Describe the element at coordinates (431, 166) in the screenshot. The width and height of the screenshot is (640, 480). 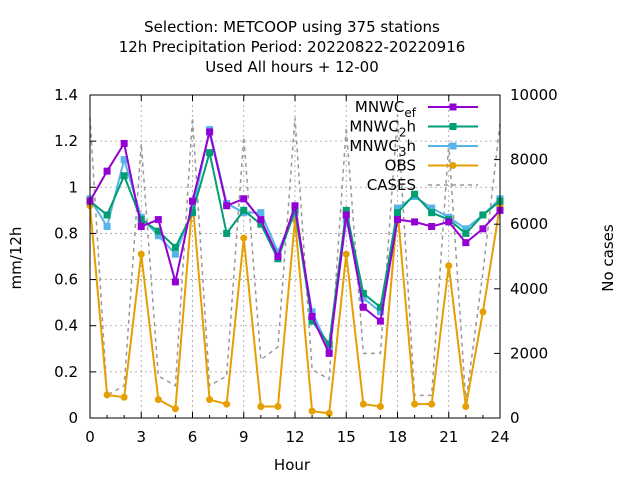
I see `legend-entry: OBS` at that location.